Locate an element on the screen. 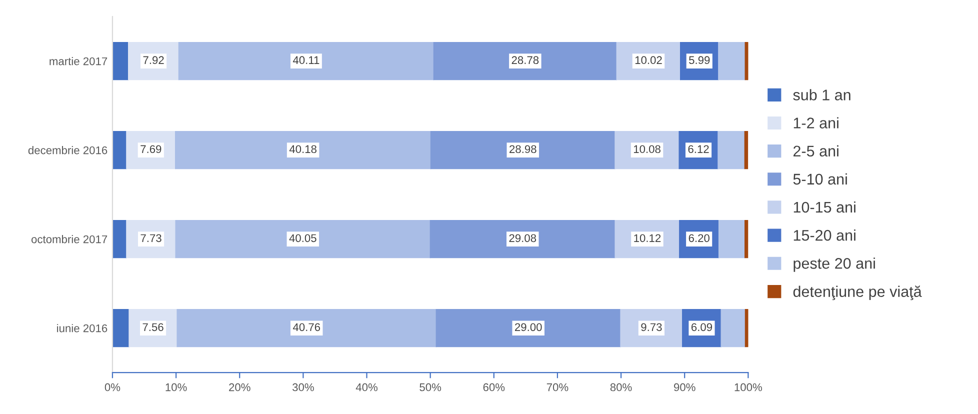 Image resolution: width=978 pixels, height=414 pixels. data-label: 10.08 is located at coordinates (647, 149).